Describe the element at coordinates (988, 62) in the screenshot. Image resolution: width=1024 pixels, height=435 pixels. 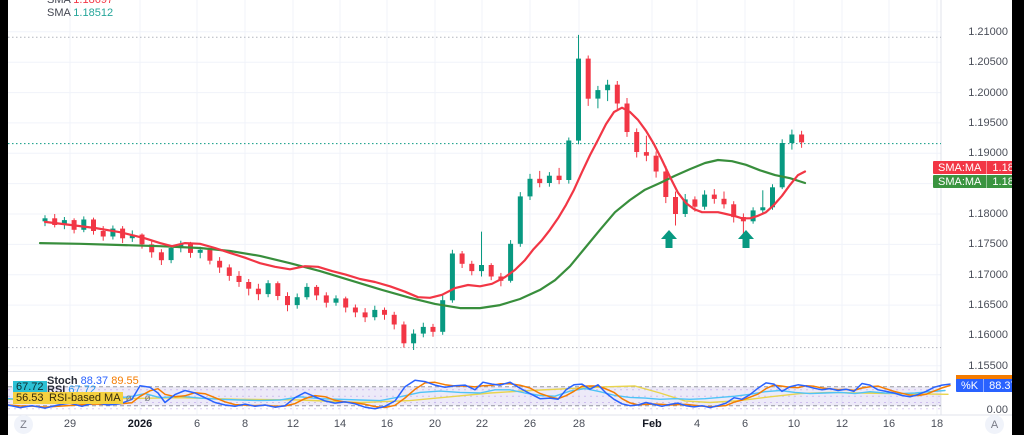
I see `price-axis-label: 1.20500` at that location.